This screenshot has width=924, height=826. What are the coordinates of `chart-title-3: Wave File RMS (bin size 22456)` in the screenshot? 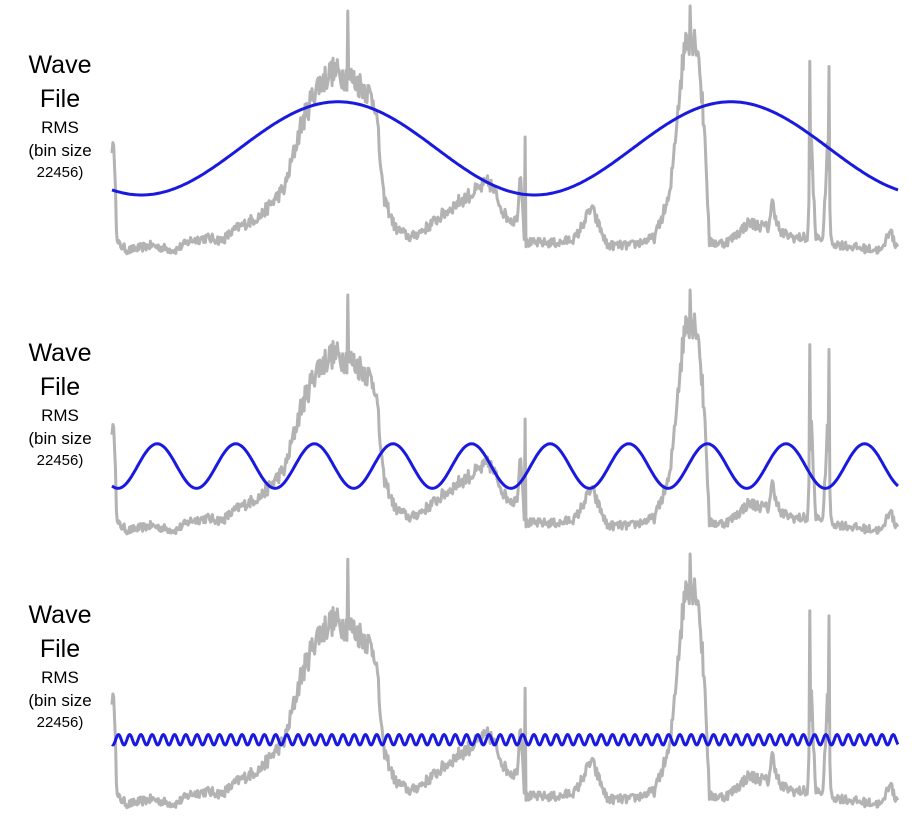 It's located at (60, 665).